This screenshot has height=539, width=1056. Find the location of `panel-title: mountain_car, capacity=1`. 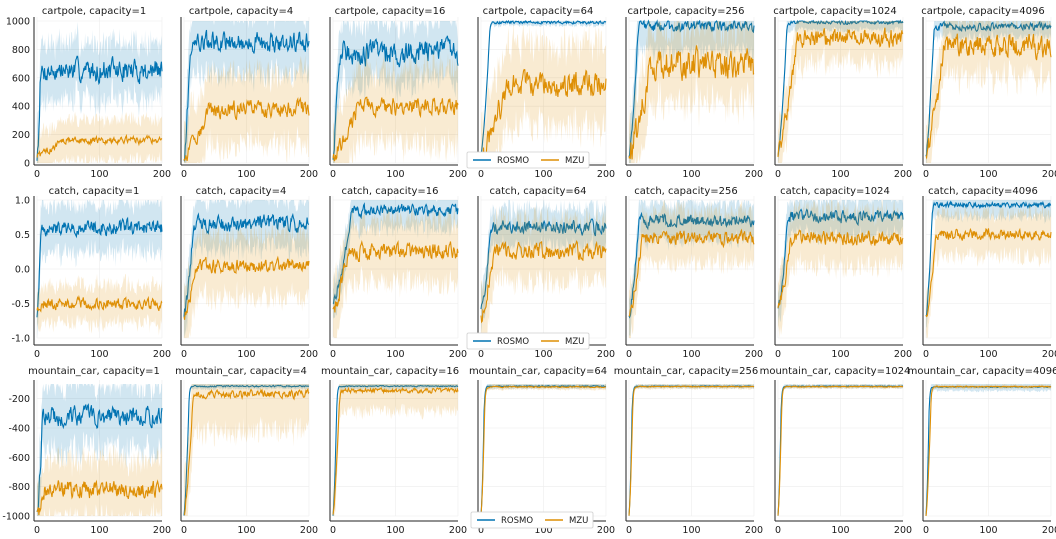

panel-title: mountain_car, capacity=1 is located at coordinates (94, 371).